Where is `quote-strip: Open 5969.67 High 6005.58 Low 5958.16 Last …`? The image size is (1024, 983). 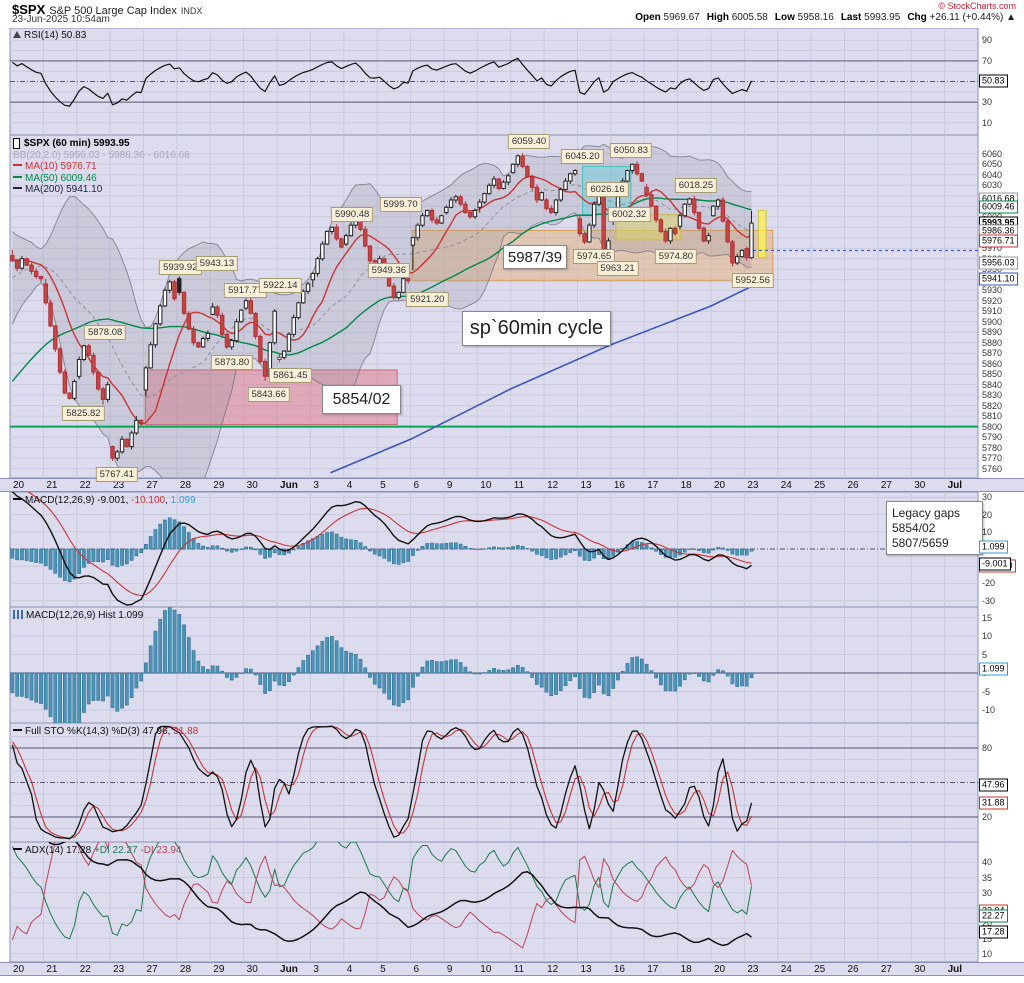
quote-strip: Open 5969.67 High 6005.58 Low 5958.16 Last … is located at coordinates (822, 17).